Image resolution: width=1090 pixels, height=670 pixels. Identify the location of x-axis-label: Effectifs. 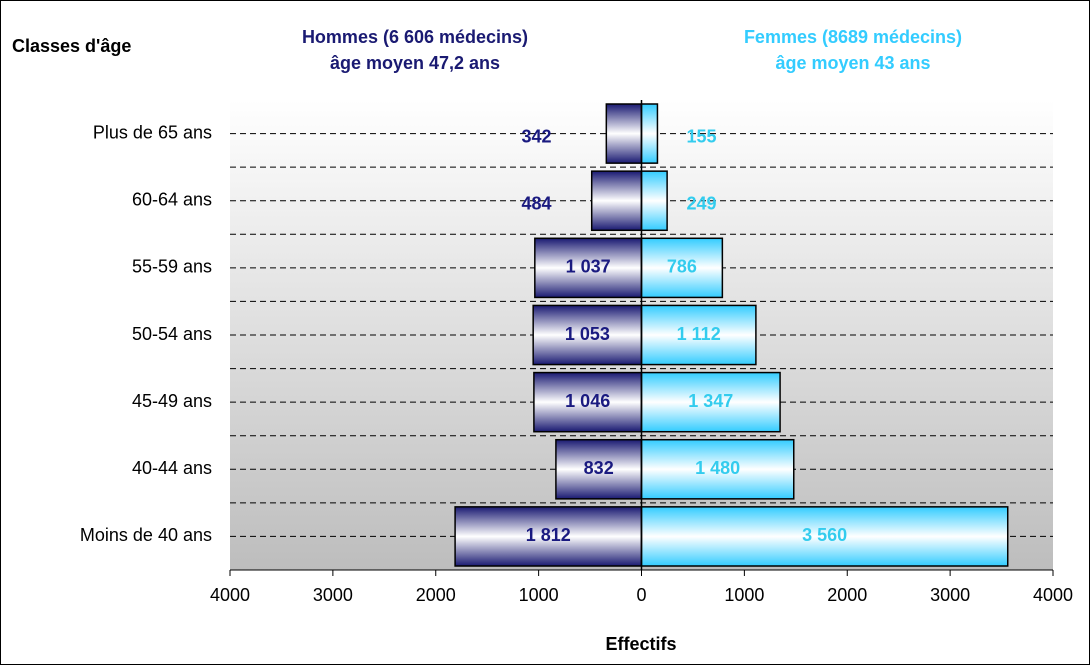
(640, 644).